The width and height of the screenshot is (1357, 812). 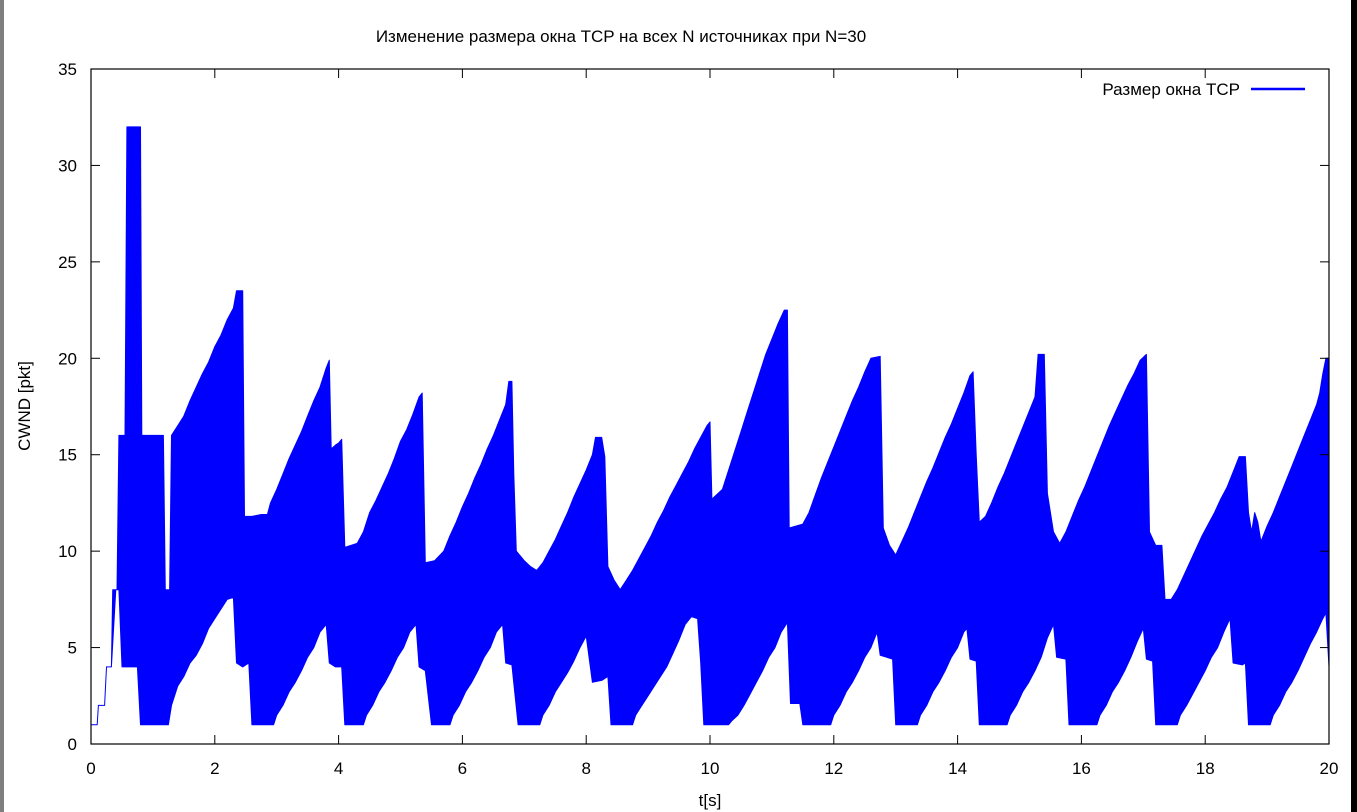 I want to click on x-axis-title: t[s], so click(x=710, y=800).